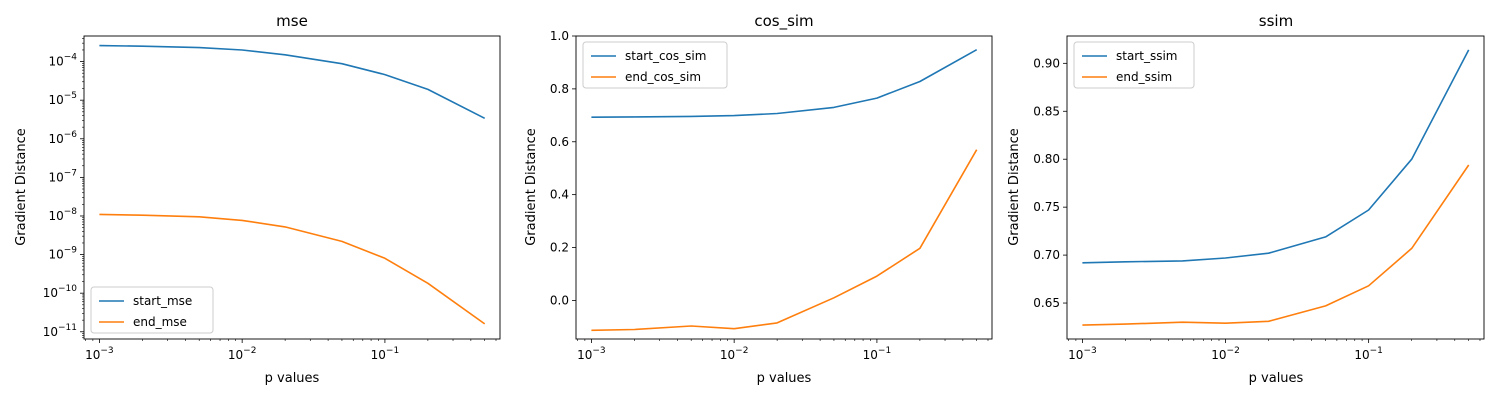 The image size is (1500, 400). Describe the element at coordinates (292, 378) in the screenshot. I see `mse-xlabel: p values` at that location.